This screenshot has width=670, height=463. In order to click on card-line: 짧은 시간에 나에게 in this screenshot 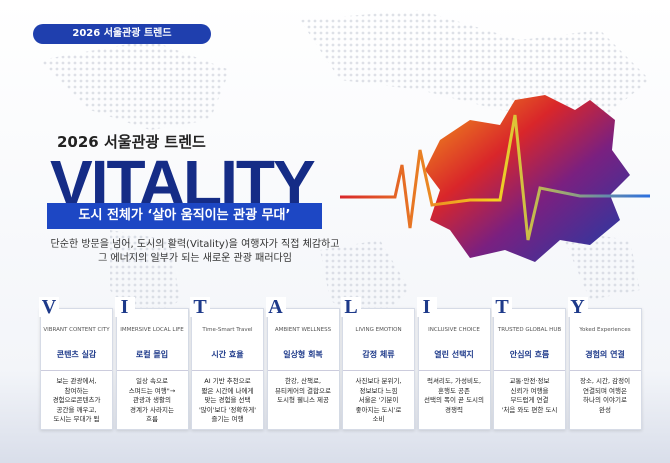, I will do `click(227, 390)`.